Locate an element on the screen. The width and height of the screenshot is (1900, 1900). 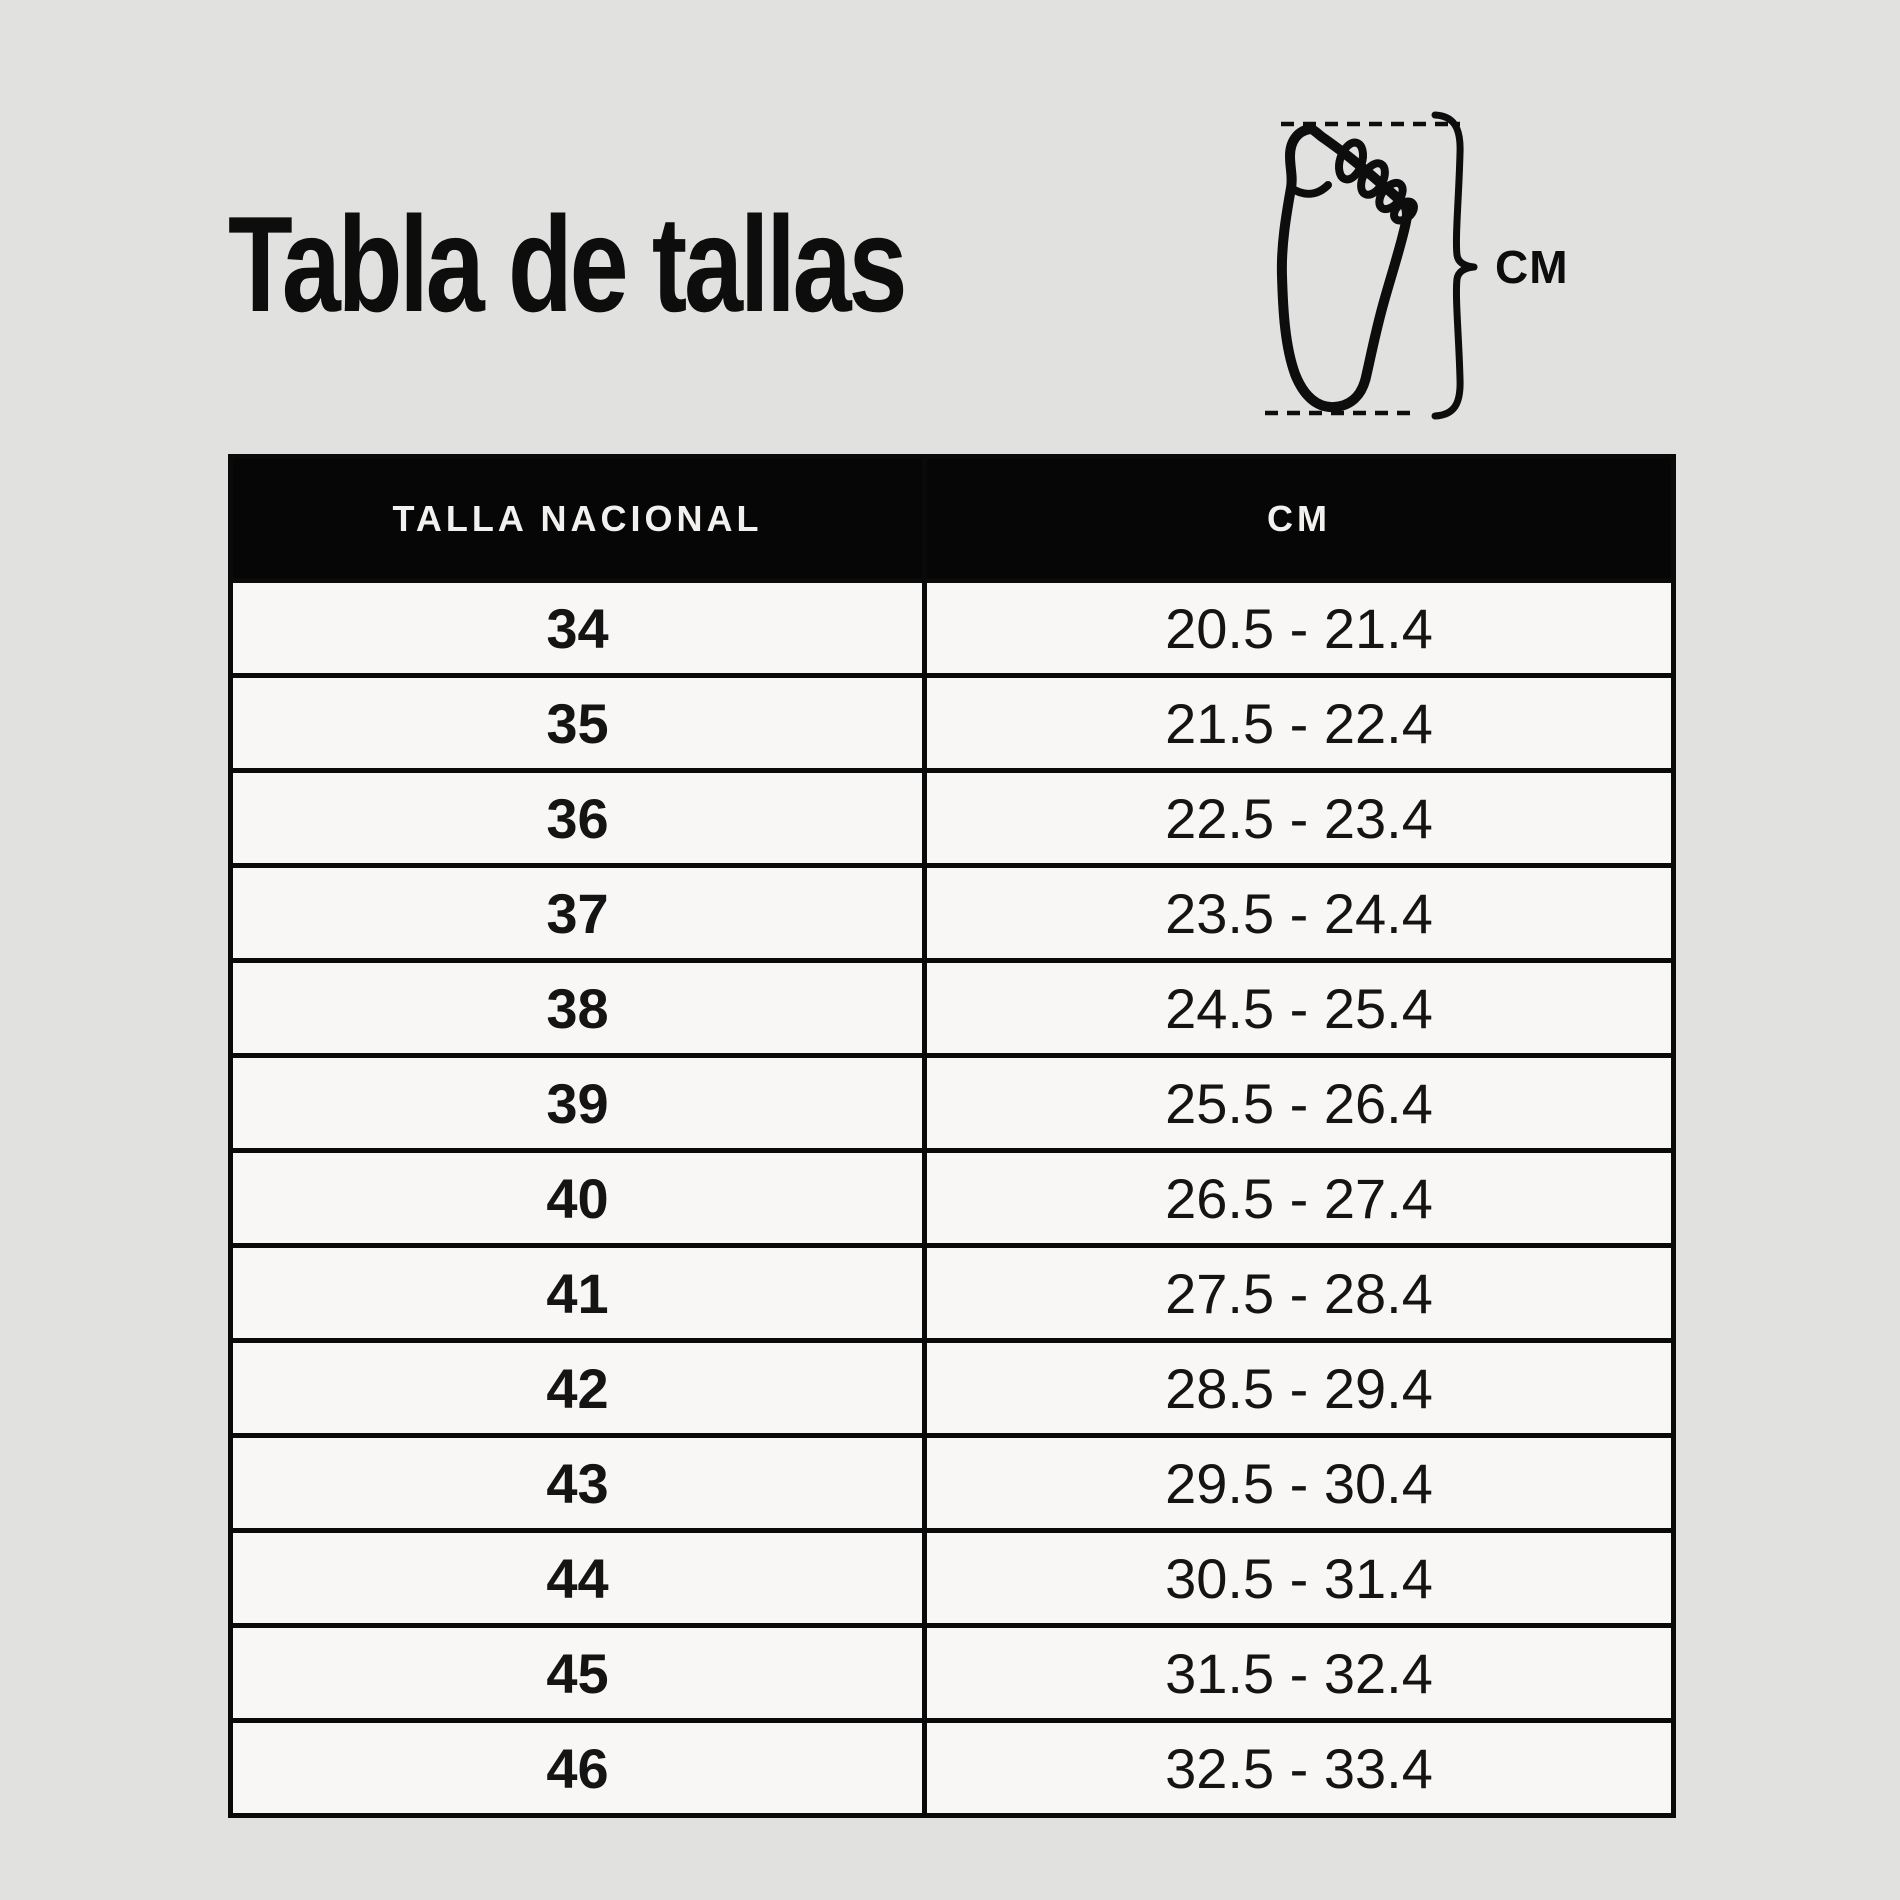
size-cell: 42 is located at coordinates (577, 1388).